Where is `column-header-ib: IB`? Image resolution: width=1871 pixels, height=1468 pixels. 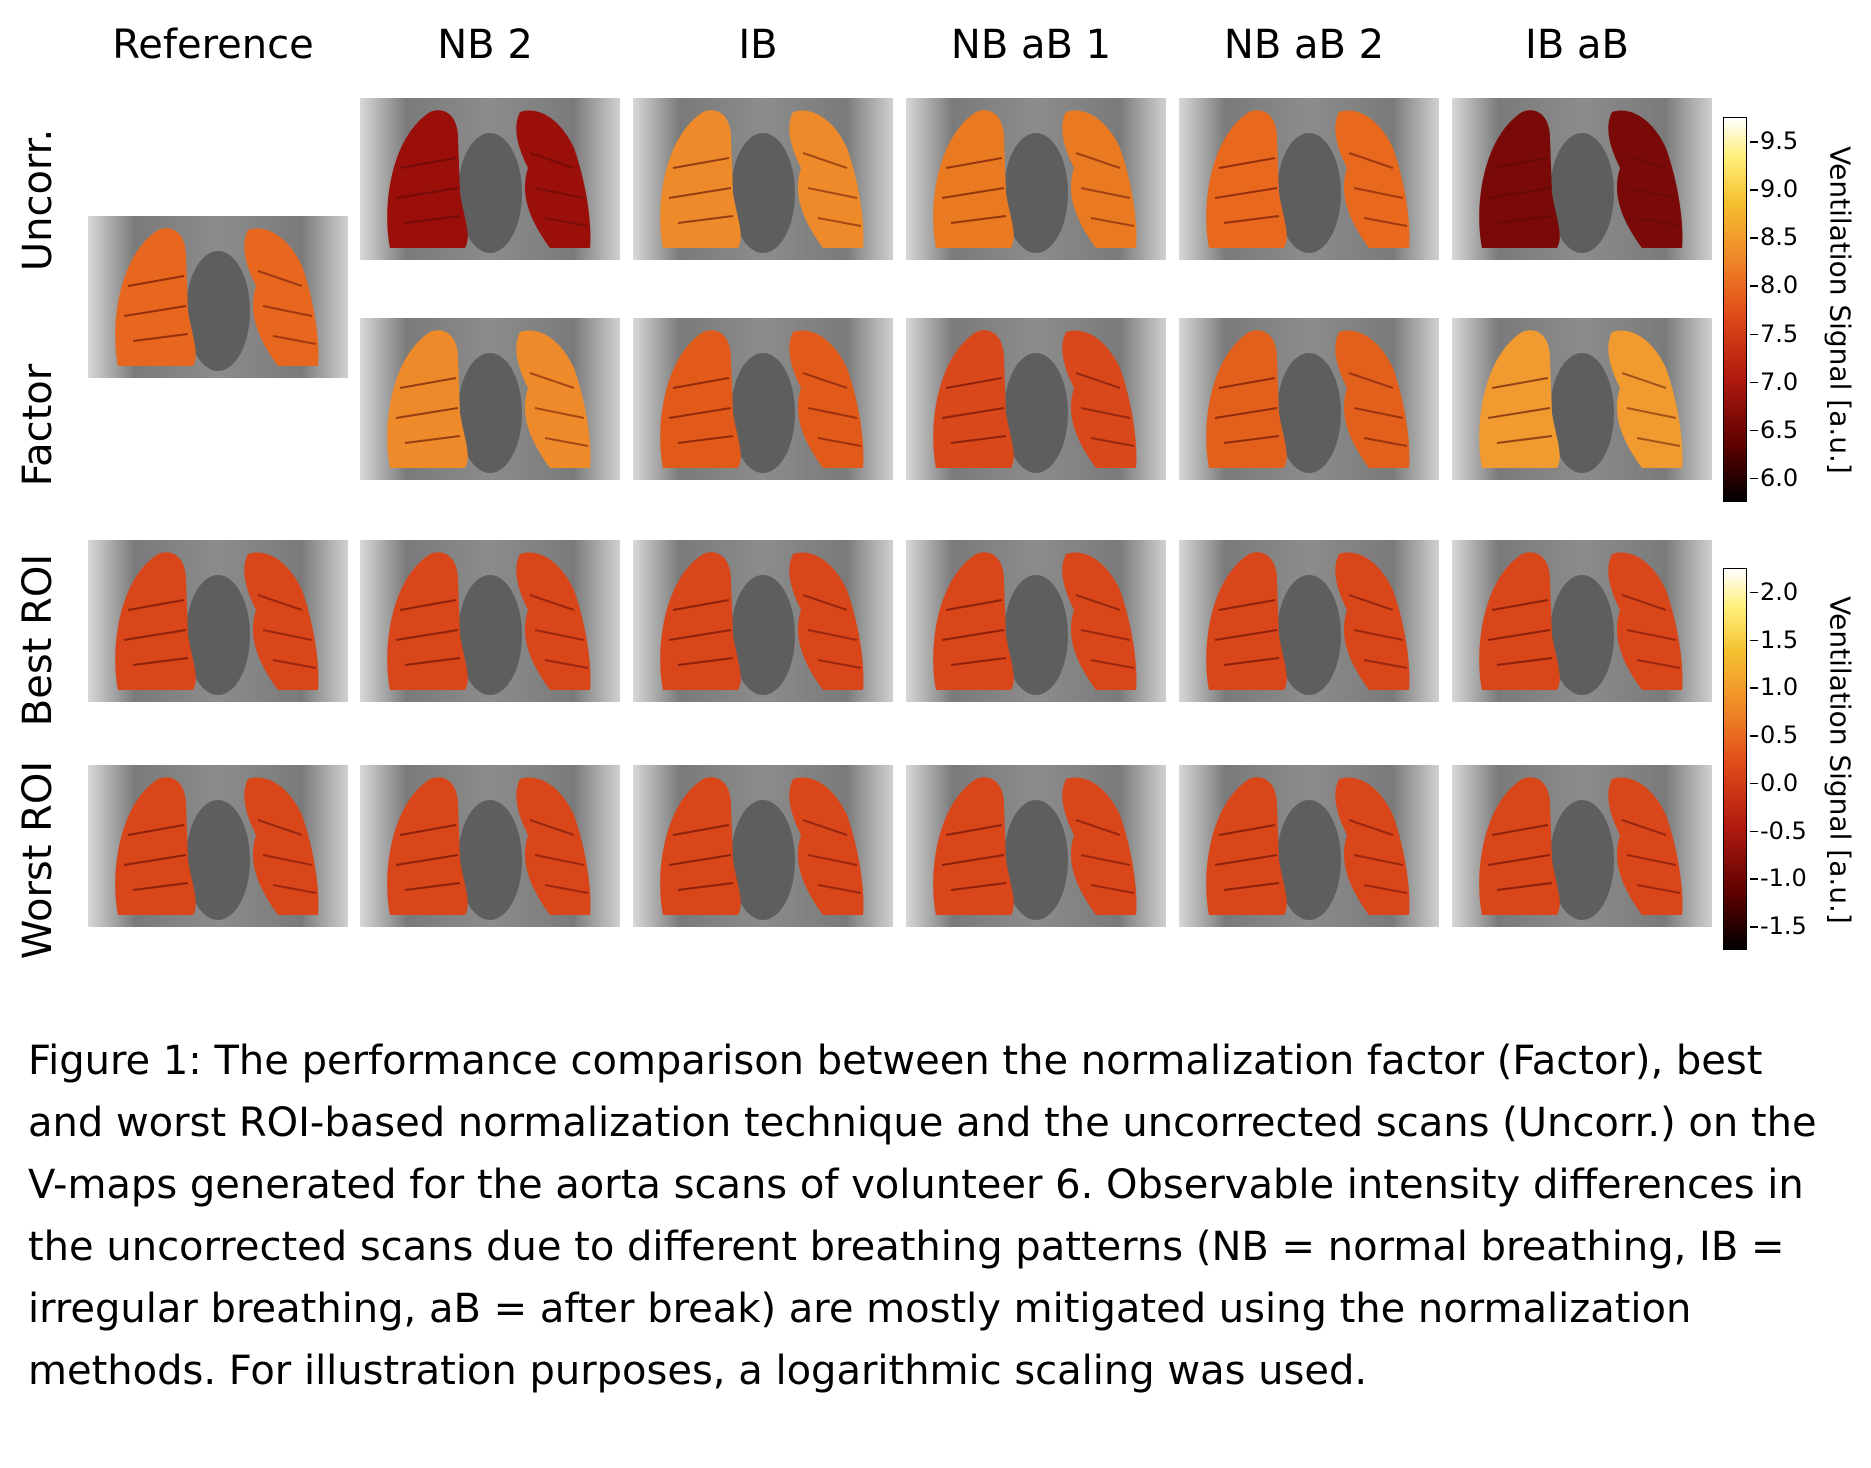
column-header-ib: IB is located at coordinates (758, 45).